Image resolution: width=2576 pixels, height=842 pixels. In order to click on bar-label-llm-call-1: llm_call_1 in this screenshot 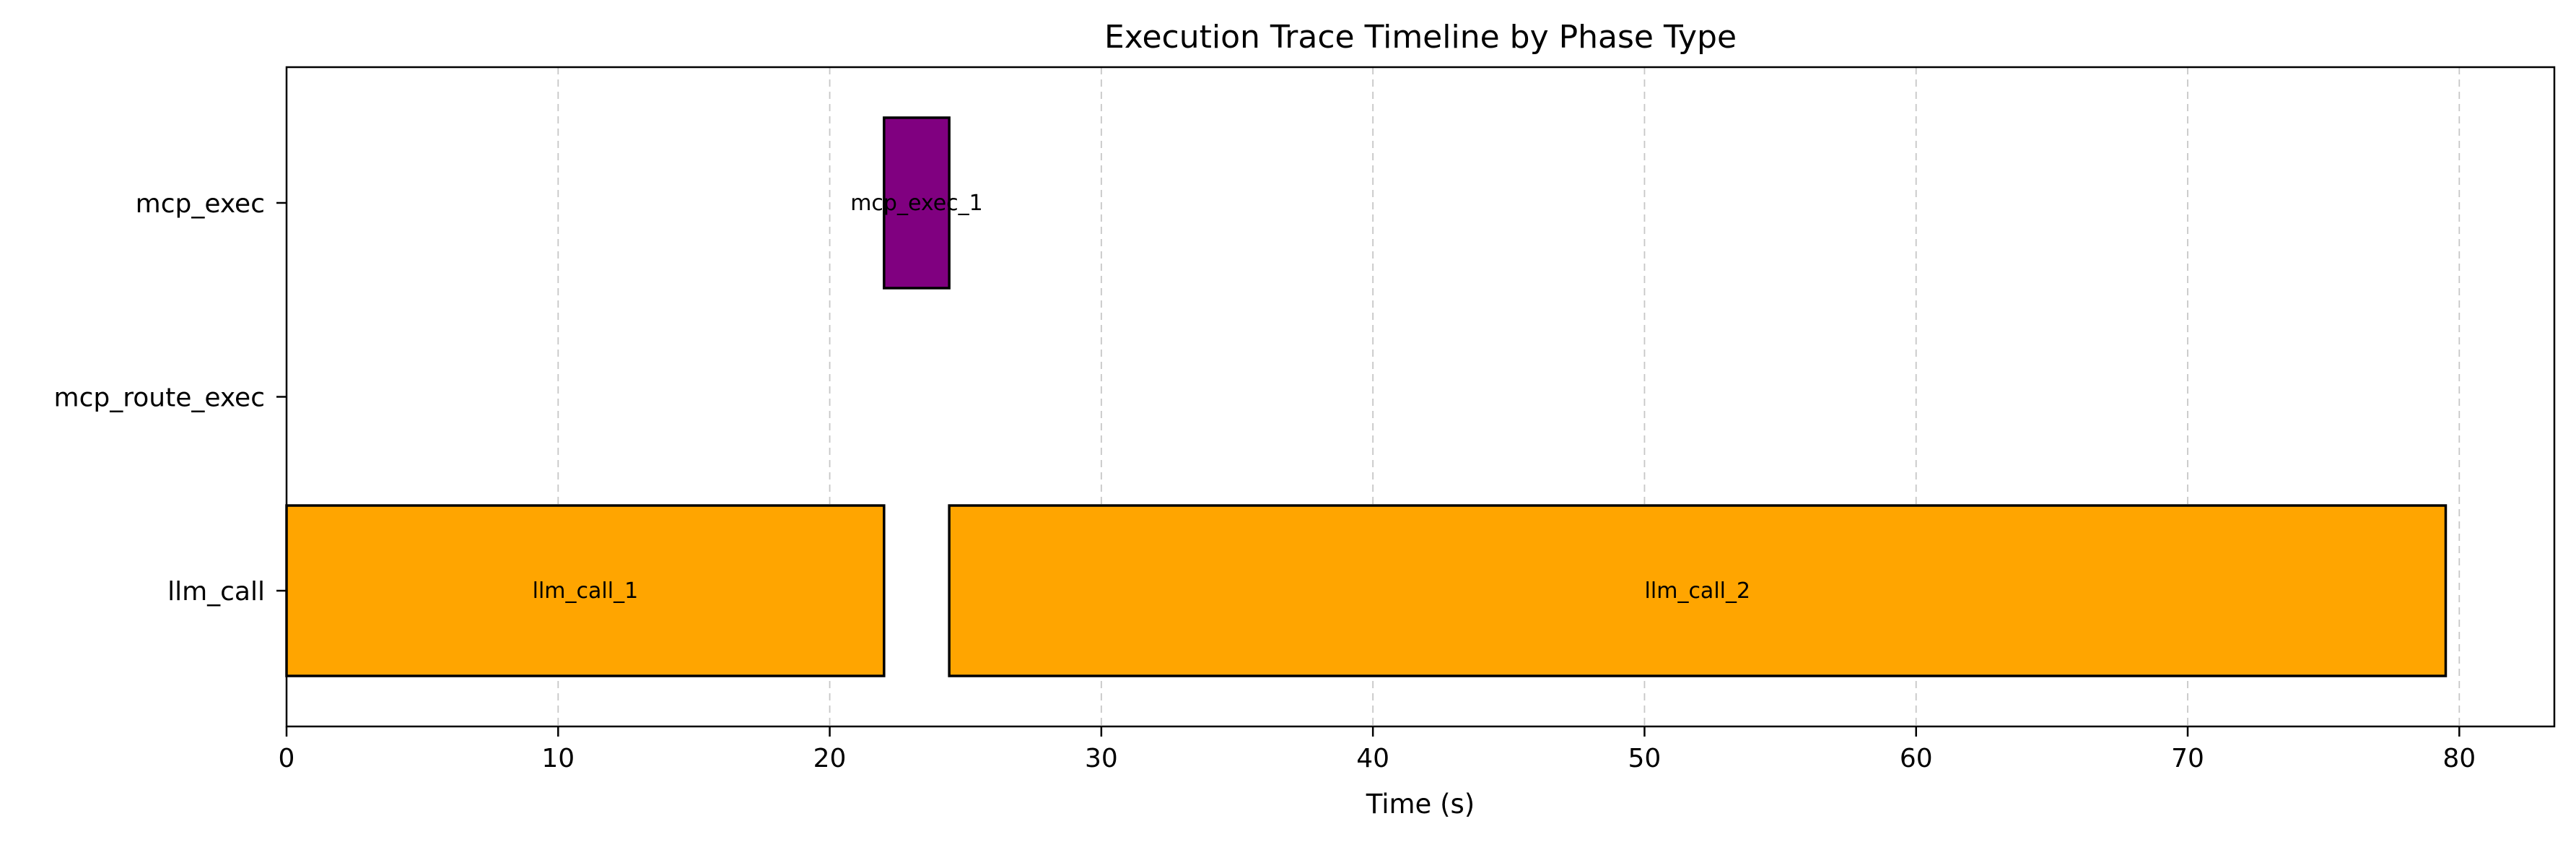, I will do `click(586, 591)`.